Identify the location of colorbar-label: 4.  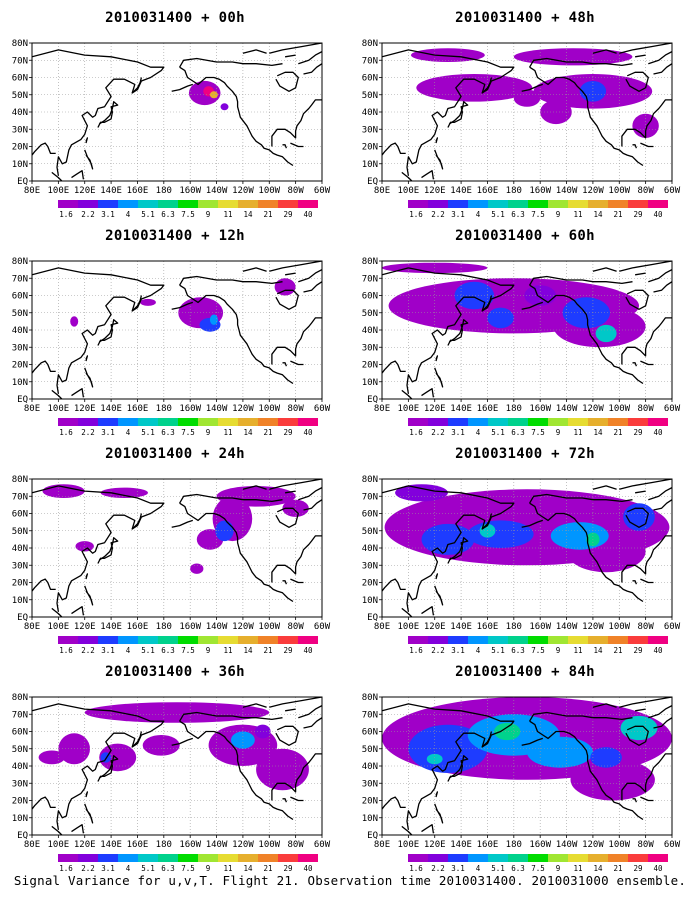
(478, 650).